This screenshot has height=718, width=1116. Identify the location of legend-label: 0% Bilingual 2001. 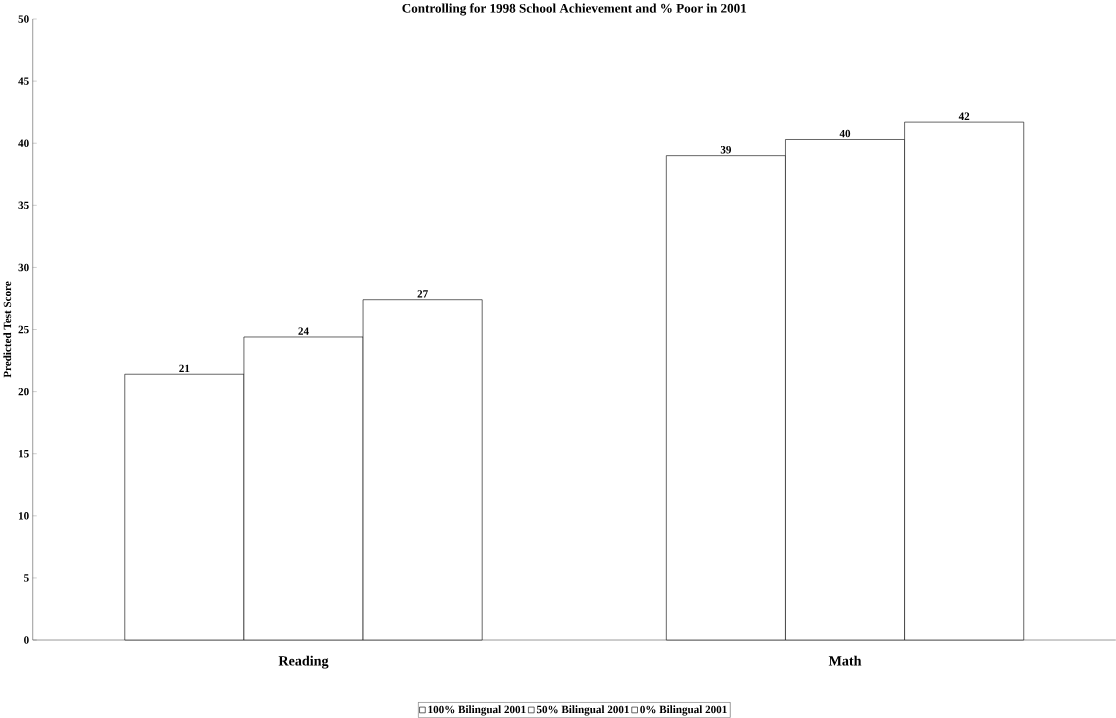
(683, 710).